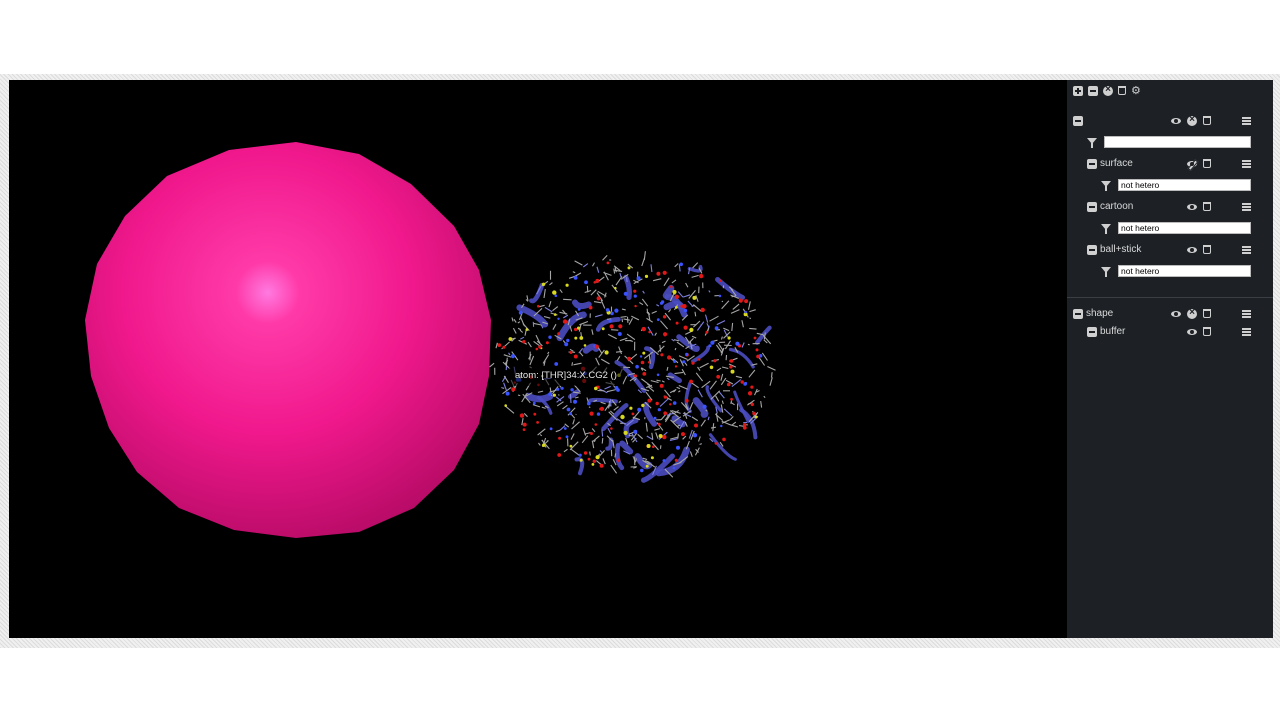 The width and height of the screenshot is (1280, 720). What do you see at coordinates (1093, 91) in the screenshot?
I see `remove-icon` at bounding box center [1093, 91].